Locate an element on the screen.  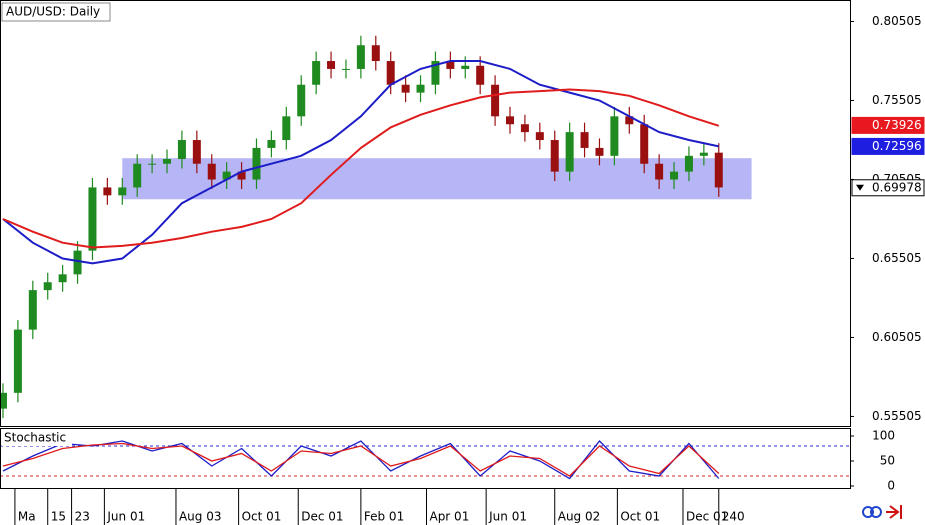
y-tick-label: 0.65505 is located at coordinates (897, 258).